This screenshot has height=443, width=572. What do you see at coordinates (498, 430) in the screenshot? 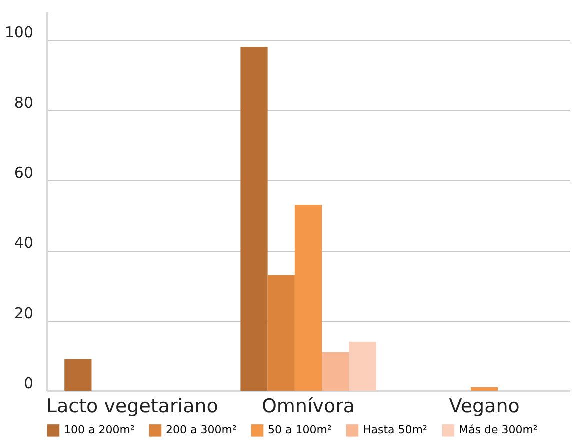
I see `legend-label: Más de 300m²` at bounding box center [498, 430].